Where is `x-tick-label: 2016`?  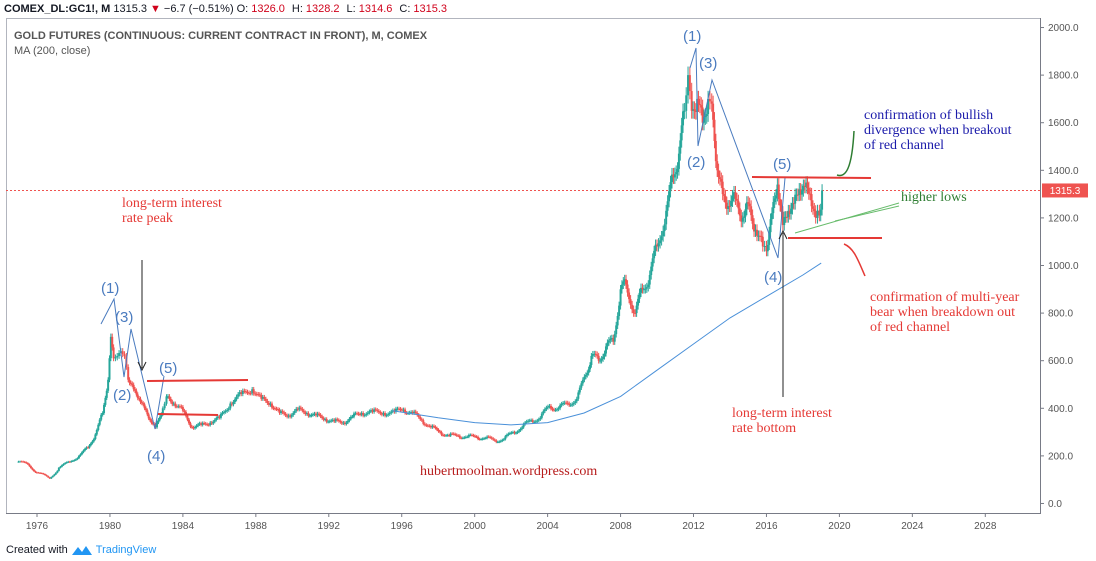
x-tick-label: 2016 is located at coordinates (766, 526).